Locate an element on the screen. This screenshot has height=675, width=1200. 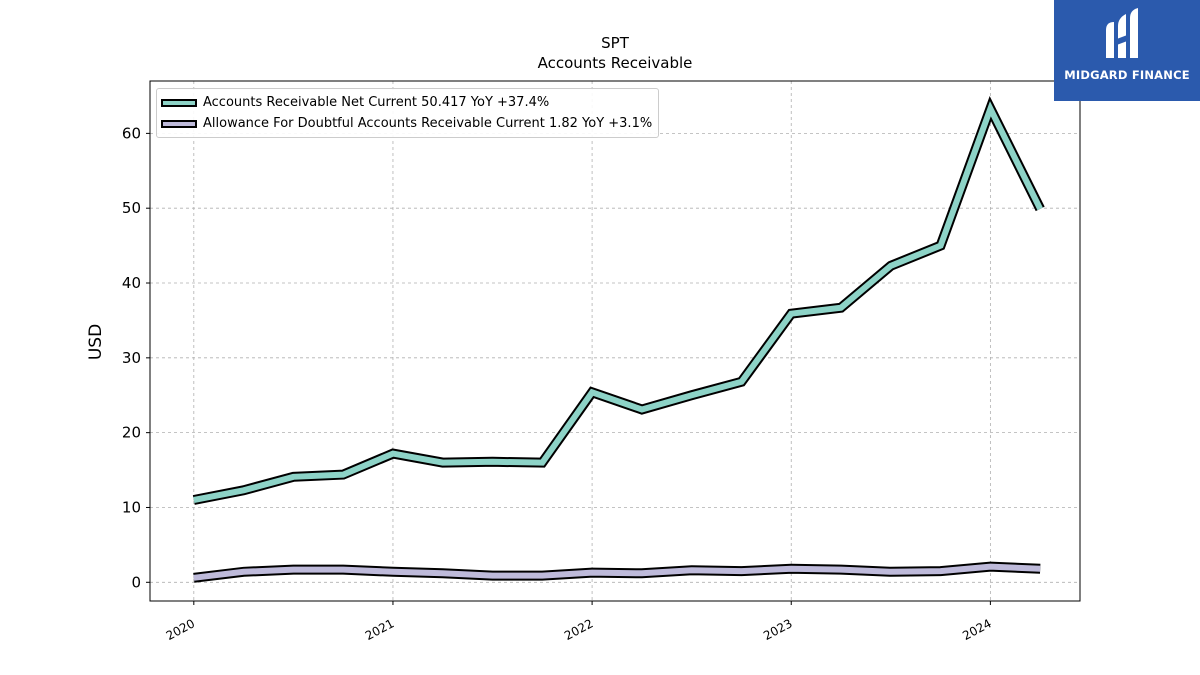
x-tick-label: 2024 is located at coordinates (977, 629).